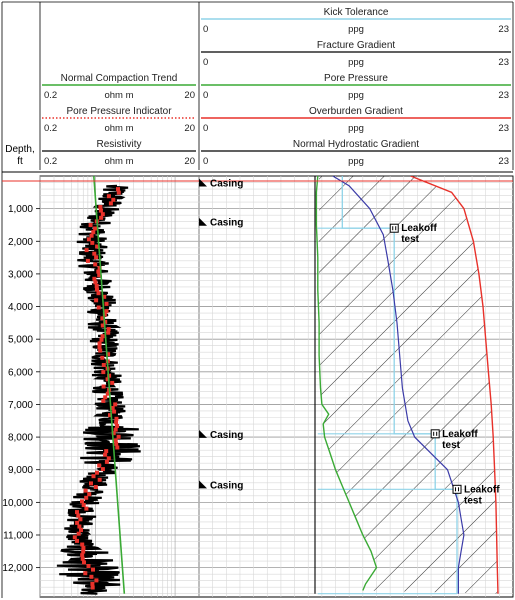 The width and height of the screenshot is (515, 600). Describe the element at coordinates (356, 111) in the screenshot. I see `header-overburden-gradient-title: Overburden Gradient` at that location.